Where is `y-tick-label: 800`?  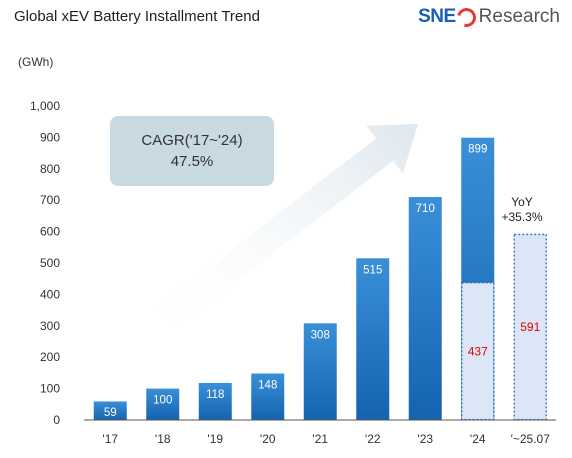 y-tick-label: 800 is located at coordinates (50, 169).